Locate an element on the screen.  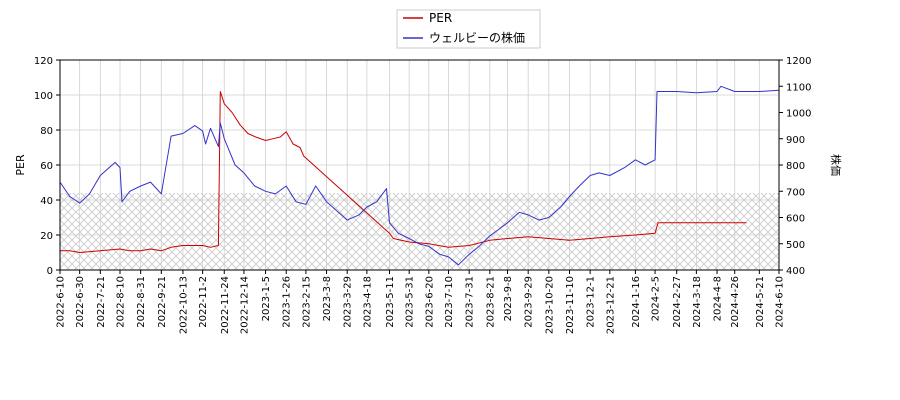
x-tick-label: 2024-3-18 is located at coordinates (697, 302).